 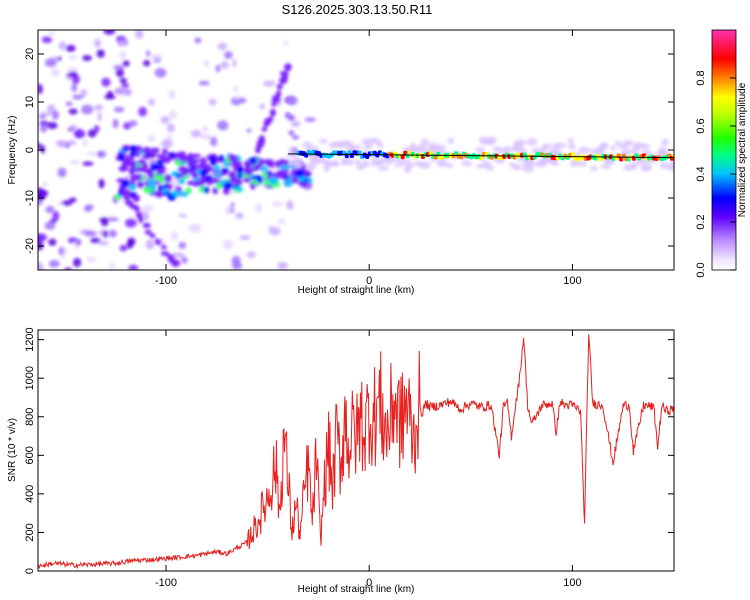 What do you see at coordinates (30, 532) in the screenshot?
I see `snr-y-tick-label: 200` at bounding box center [30, 532].